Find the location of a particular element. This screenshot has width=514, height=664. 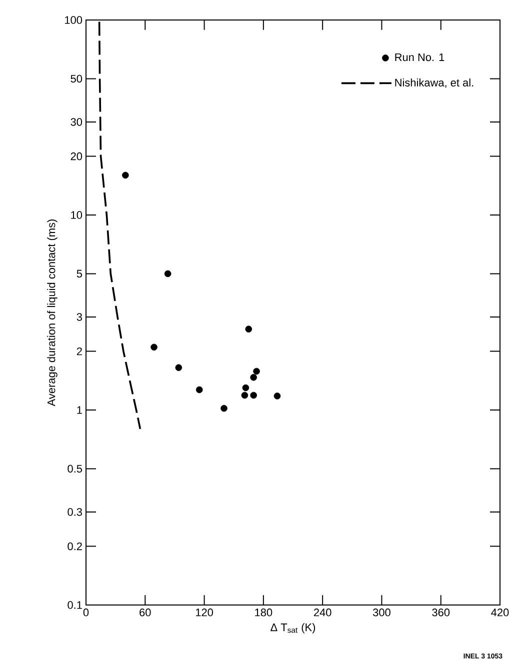

y-tick-label: 2 is located at coordinates (79, 351).